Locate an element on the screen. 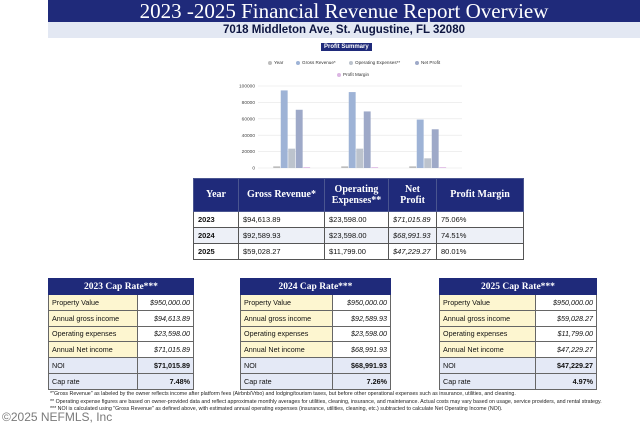 The width and height of the screenshot is (640, 425). cell-year: 2023 is located at coordinates (216, 219).